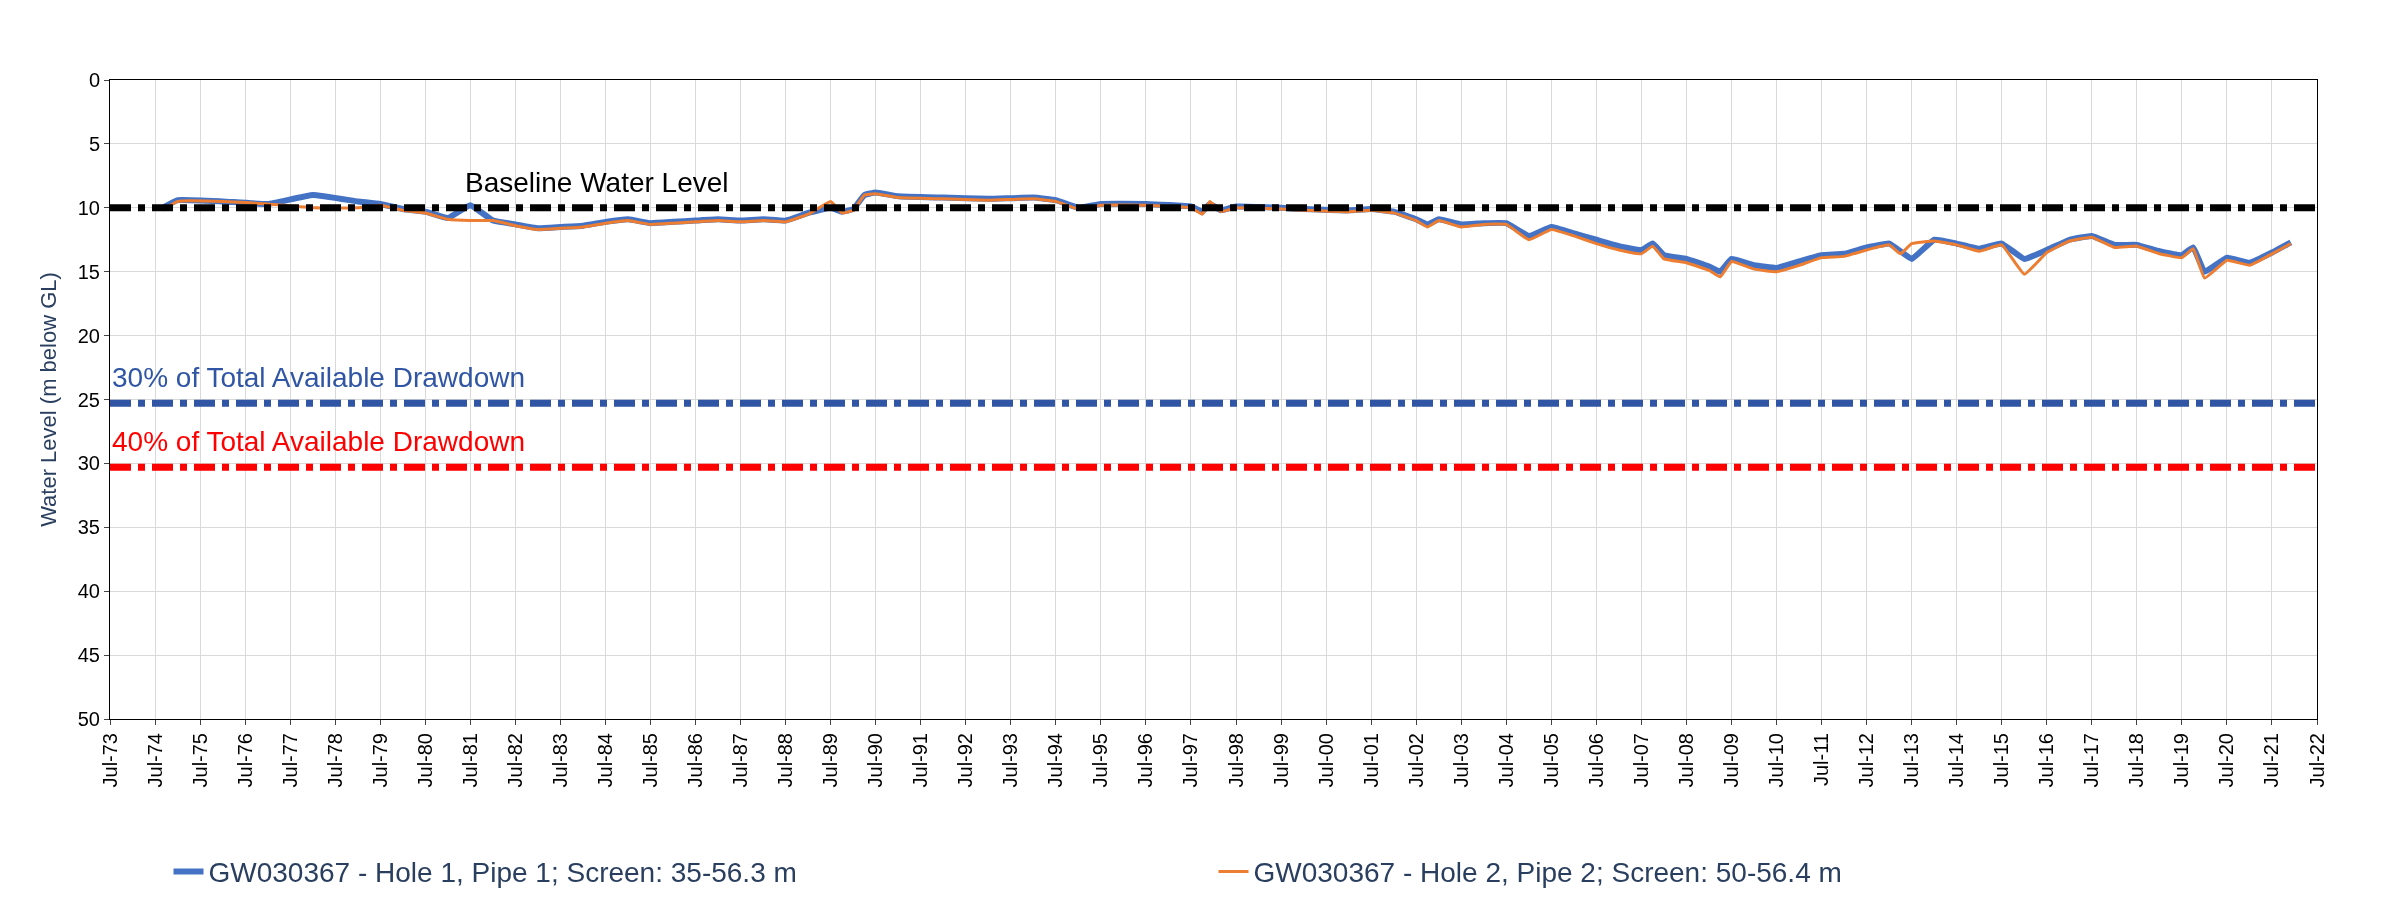 The height and width of the screenshot is (909, 2407). What do you see at coordinates (1100, 760) in the screenshot?
I see `x-tick-label: Jul-95` at bounding box center [1100, 760].